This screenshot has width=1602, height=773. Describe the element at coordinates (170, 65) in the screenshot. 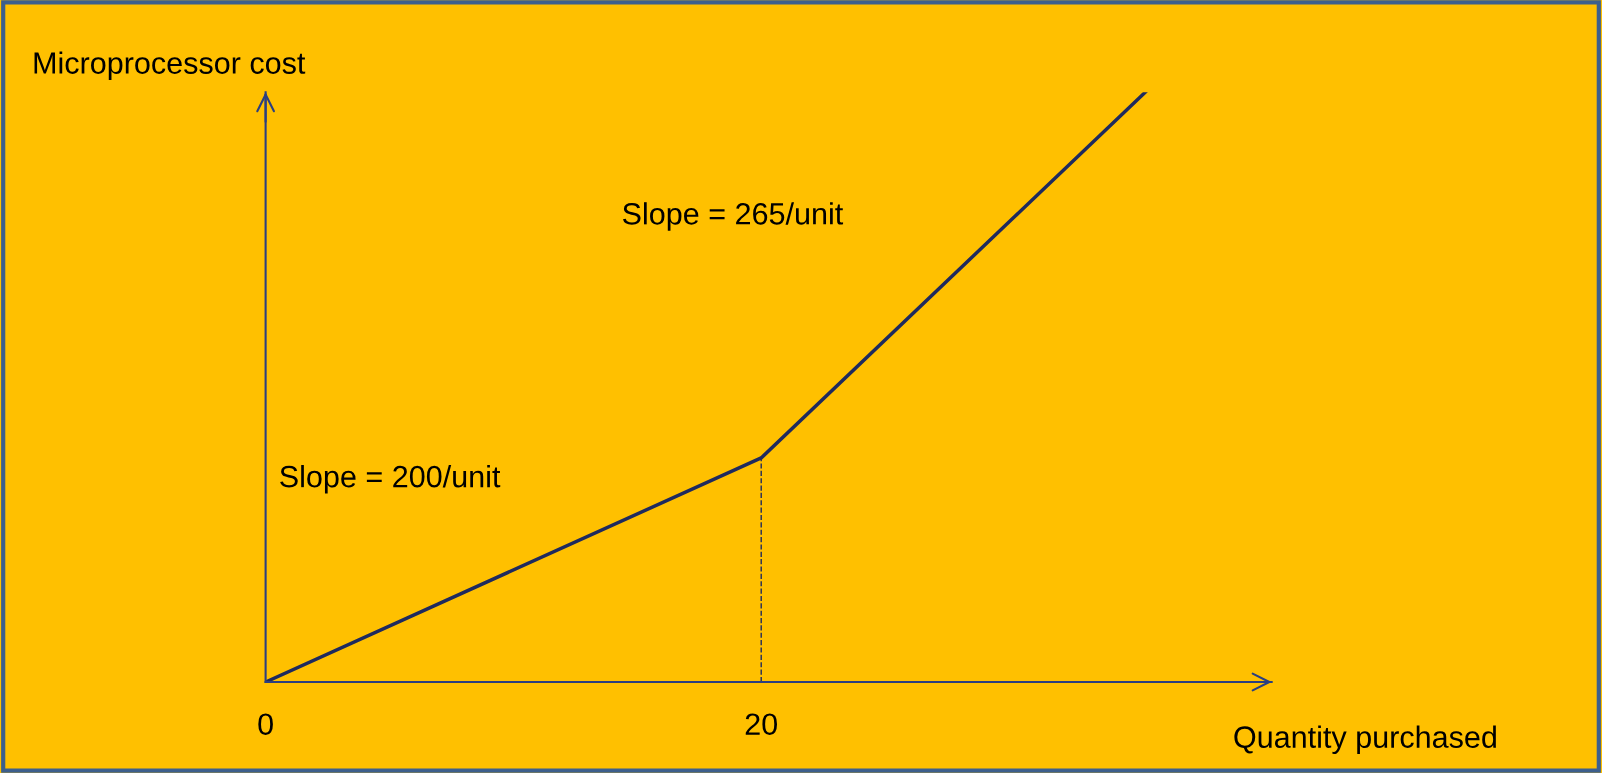

I see `y-axis-title: Microprocessor cost` at that location.